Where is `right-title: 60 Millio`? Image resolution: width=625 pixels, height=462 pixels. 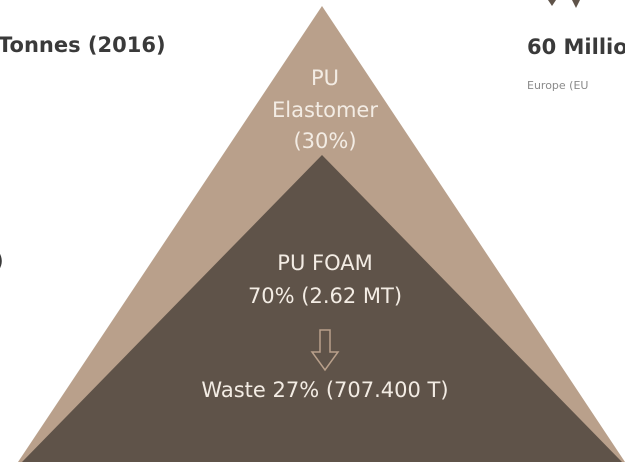 right-title: 60 Millio is located at coordinates (576, 47).